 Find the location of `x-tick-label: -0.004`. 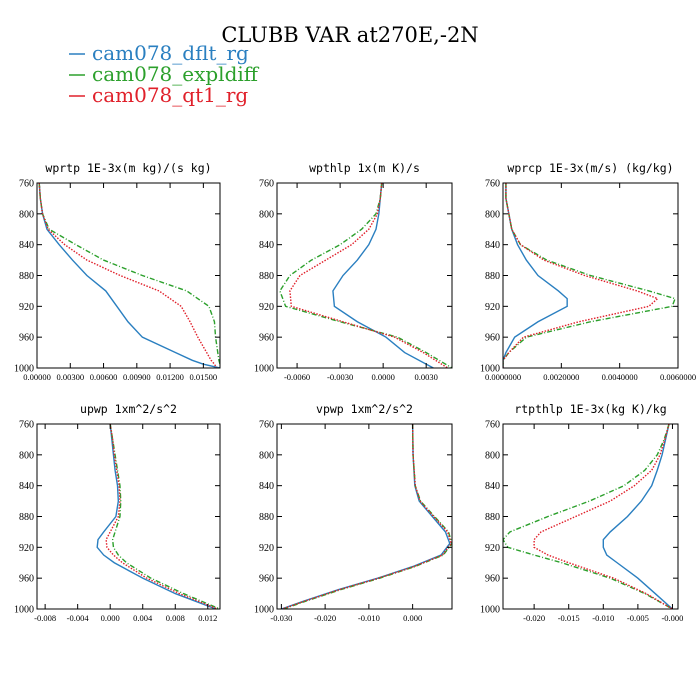

x-tick-label: -0.004 is located at coordinates (78, 618).